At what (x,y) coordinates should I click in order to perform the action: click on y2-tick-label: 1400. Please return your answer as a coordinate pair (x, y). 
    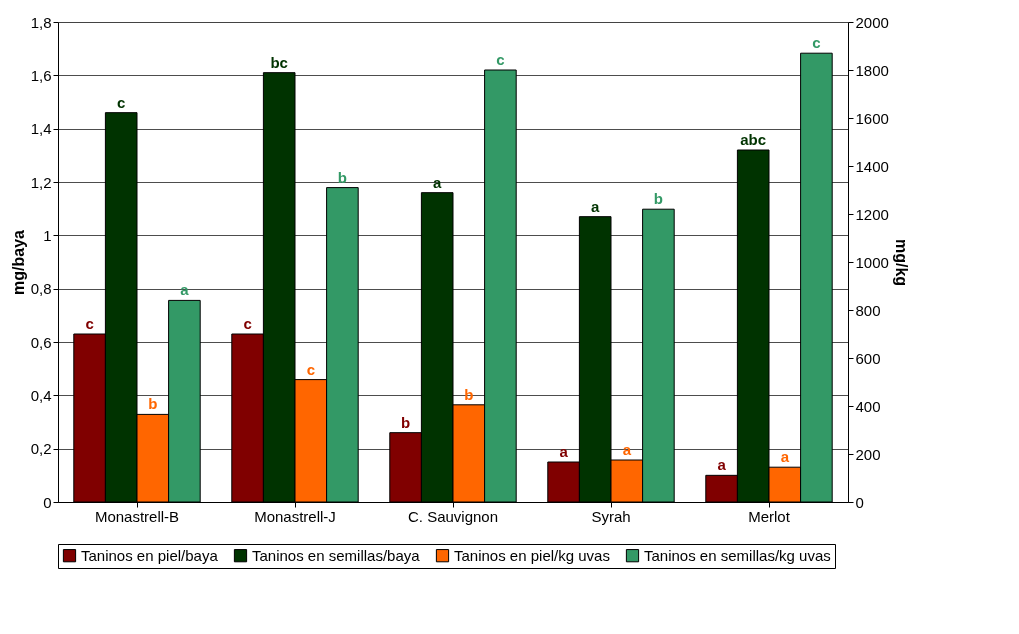
    Looking at the image, I should click on (872, 166).